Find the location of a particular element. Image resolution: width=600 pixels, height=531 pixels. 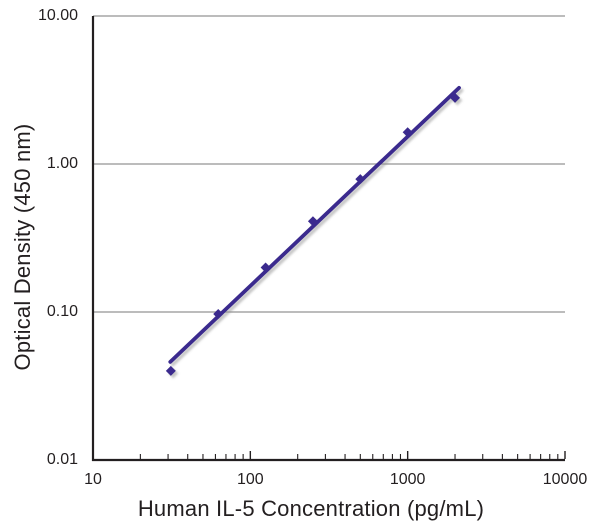

x-tick-label-10000: 10000 is located at coordinates (565, 479).